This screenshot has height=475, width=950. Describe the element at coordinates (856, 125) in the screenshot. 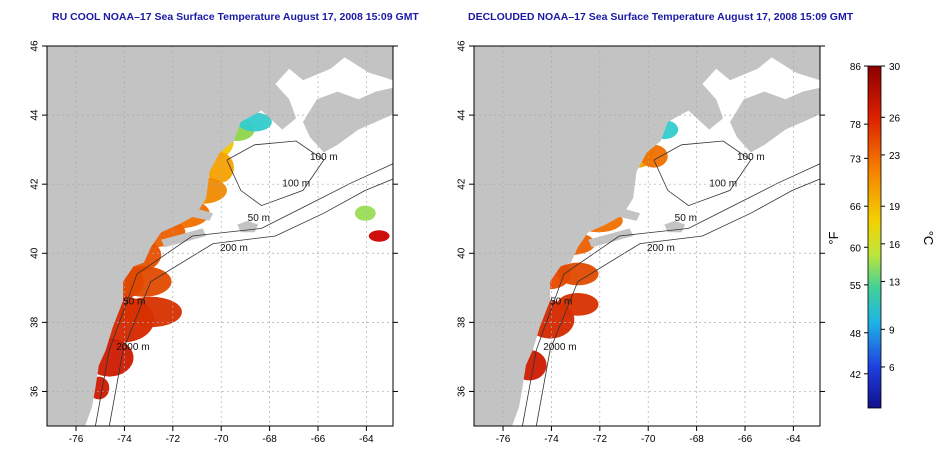

I see `fahrenheit-tick-label: 78` at that location.